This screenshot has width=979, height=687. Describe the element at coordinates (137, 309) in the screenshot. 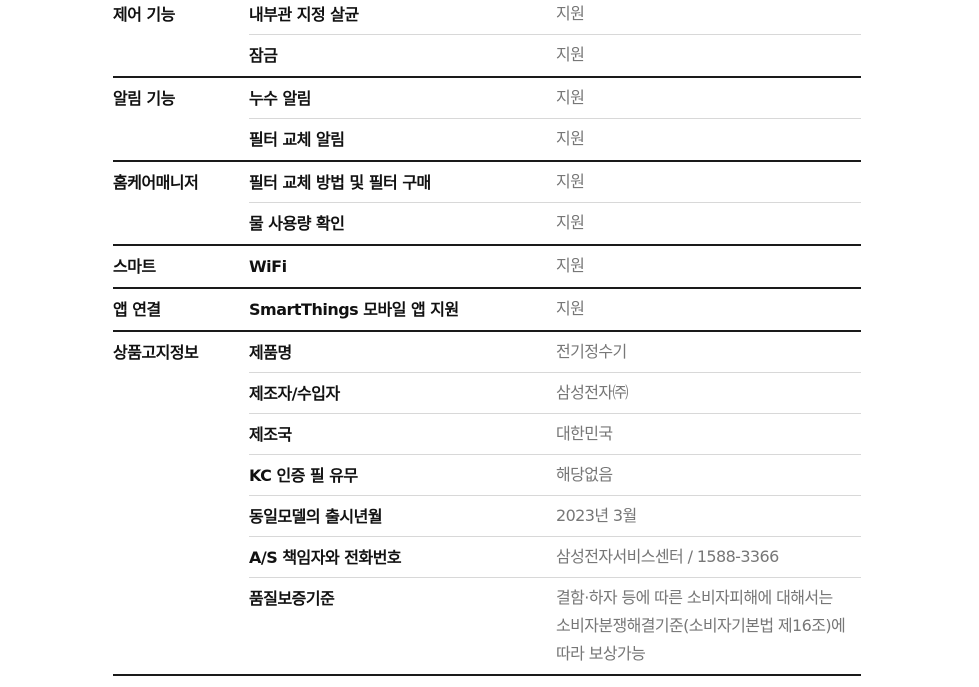

I see `group-label: 앱 연결` at that location.